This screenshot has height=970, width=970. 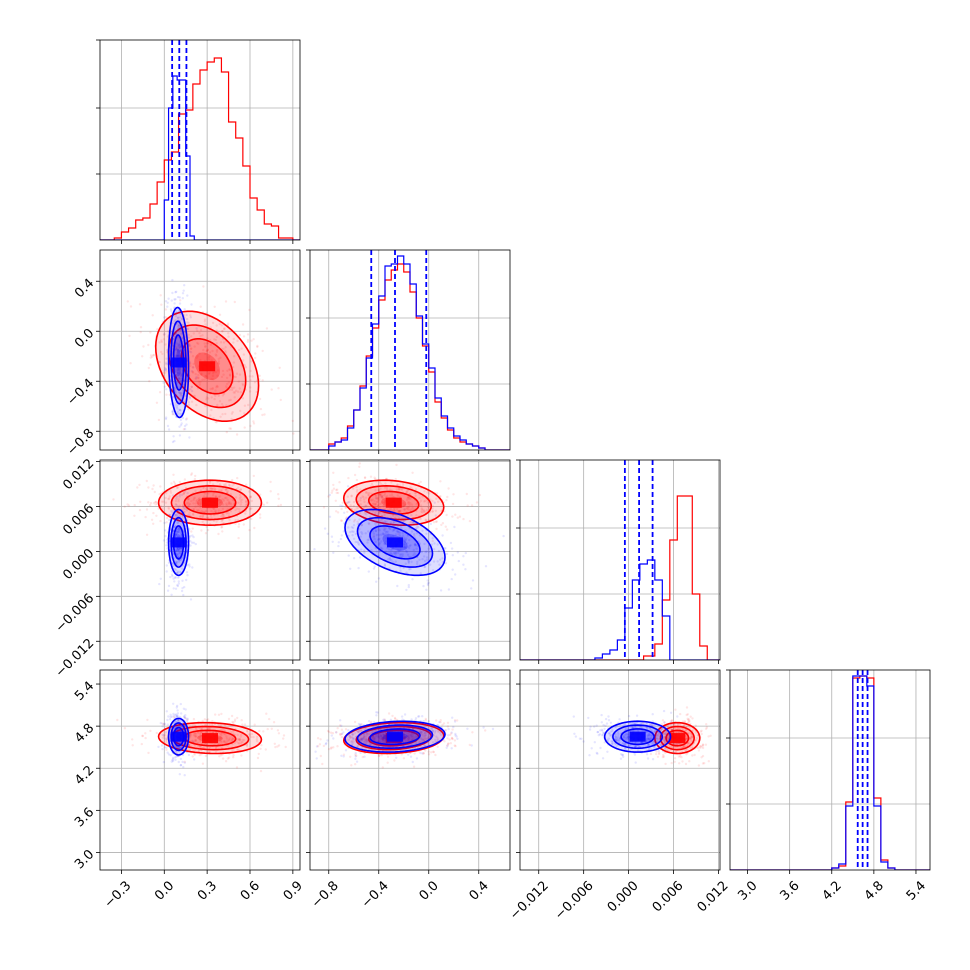 What do you see at coordinates (874, 890) in the screenshot?
I see `x-tick-label: 4.8` at bounding box center [874, 890].